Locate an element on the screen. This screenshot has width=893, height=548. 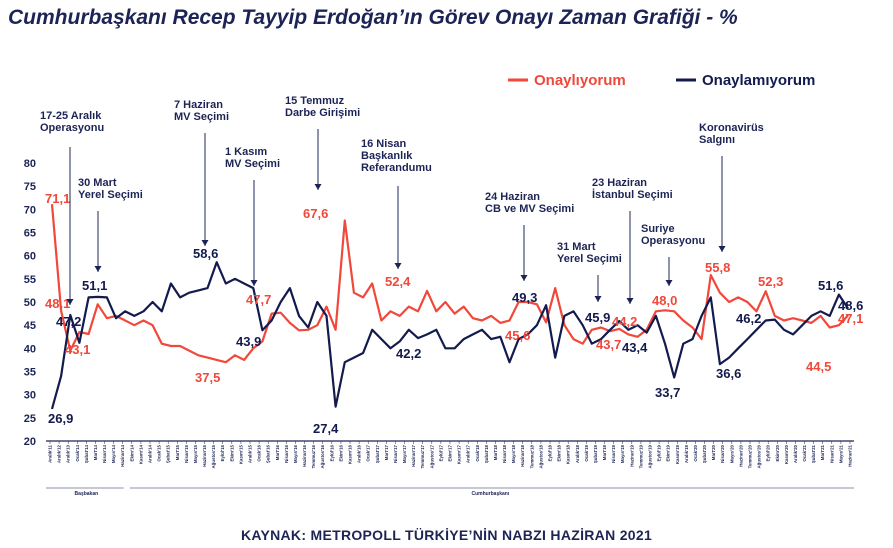
x-tick-label: Nisan'15 is located at coordinates (186, 453).